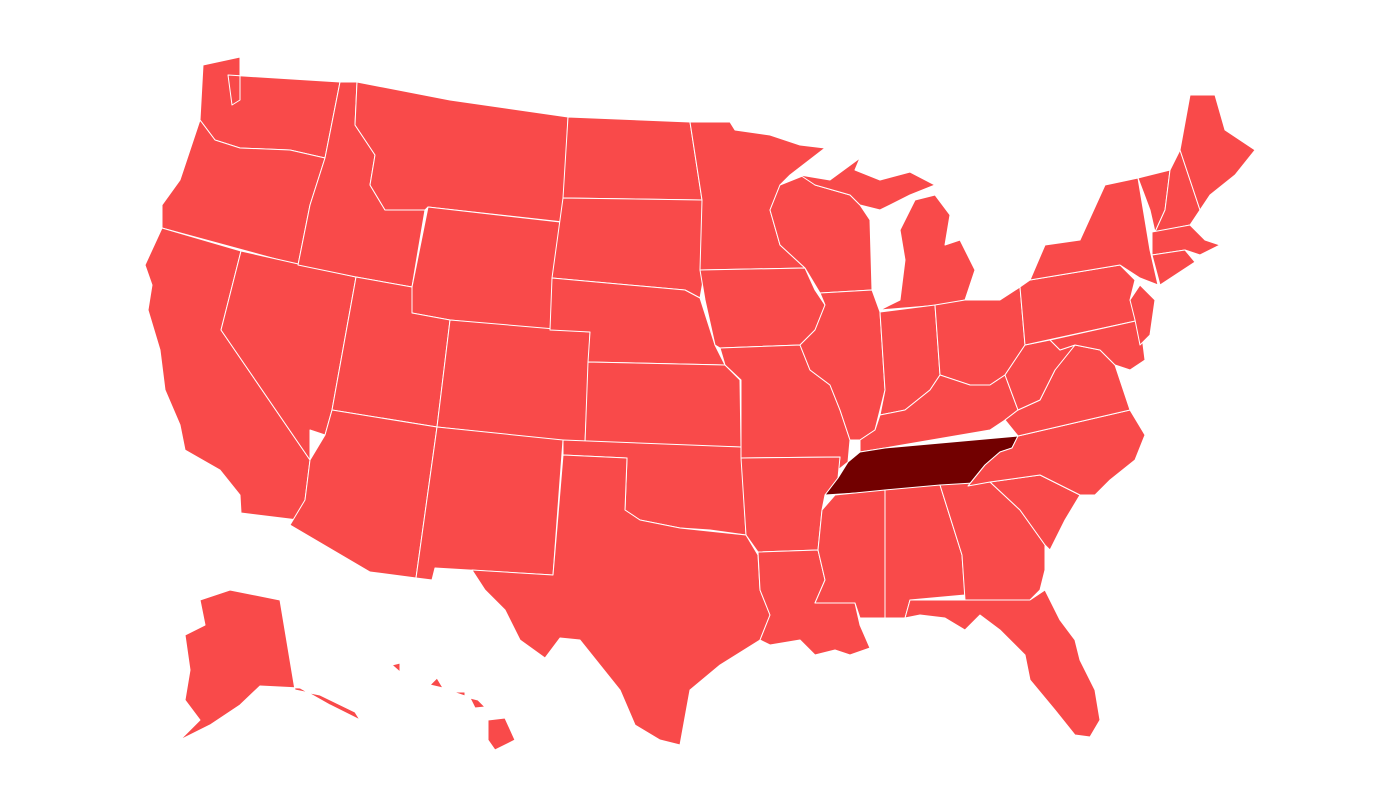 The width and height of the screenshot is (1400, 800). I want to click on state-ks, so click(663, 404).